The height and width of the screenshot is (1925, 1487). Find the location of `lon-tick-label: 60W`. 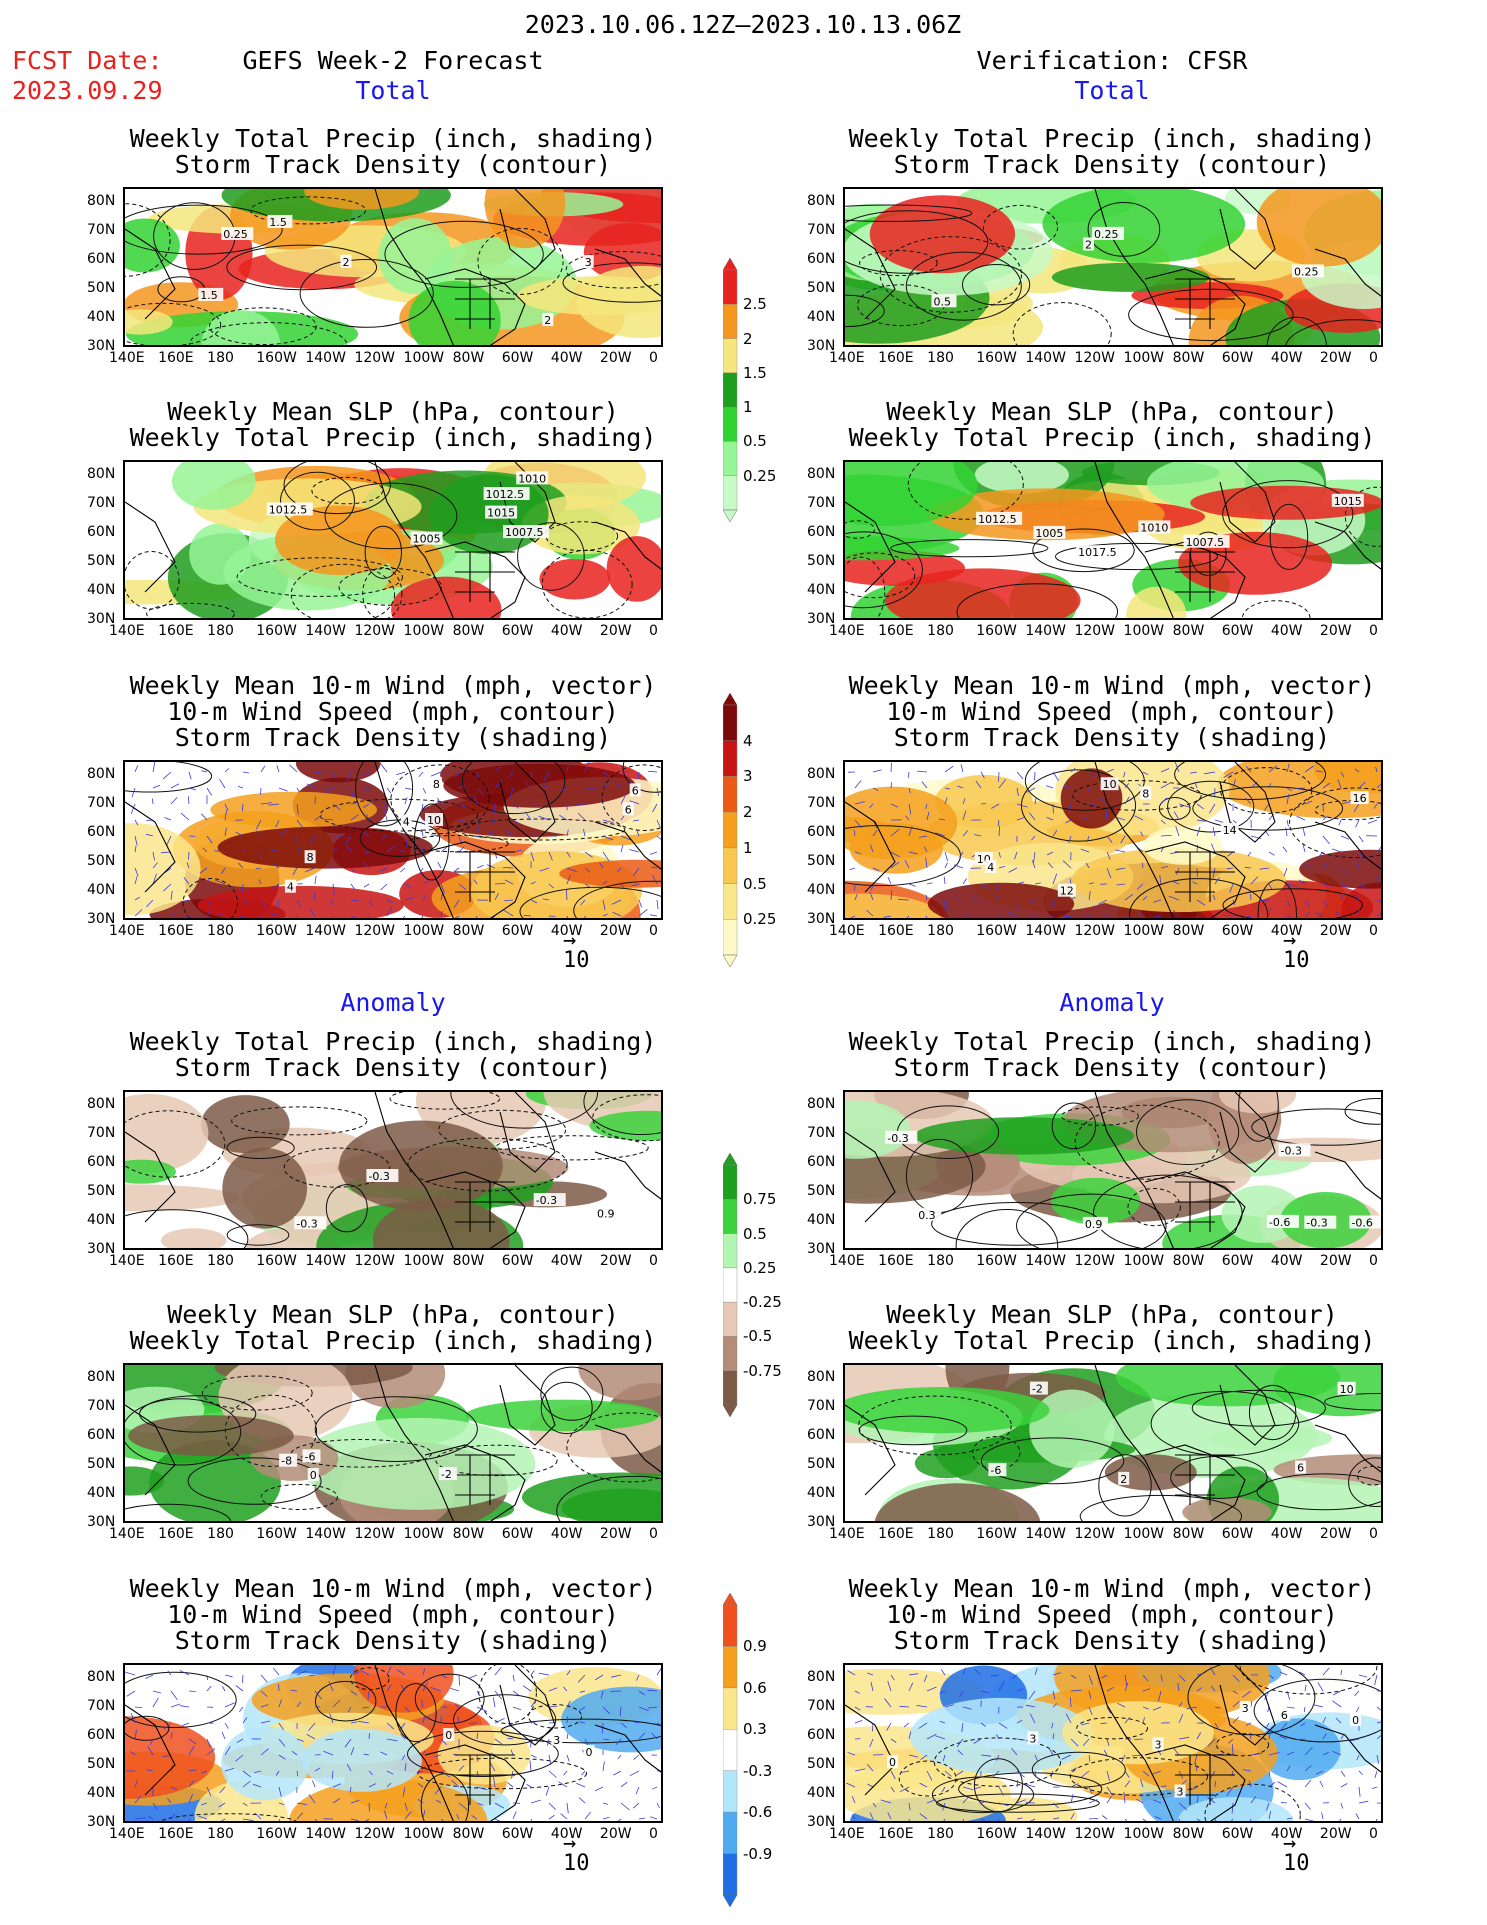

lon-tick-label: 60W is located at coordinates (517, 358).